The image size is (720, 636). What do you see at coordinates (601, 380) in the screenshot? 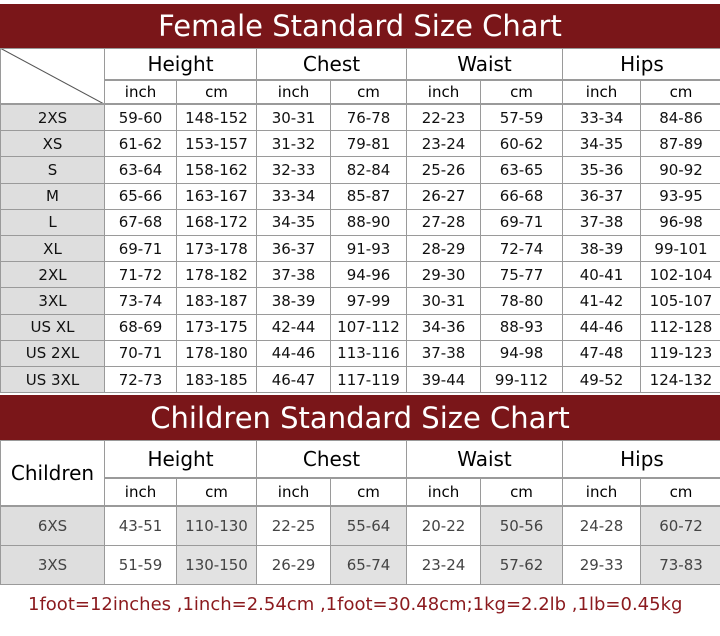
I see `size-value: 49-52` at bounding box center [601, 380].